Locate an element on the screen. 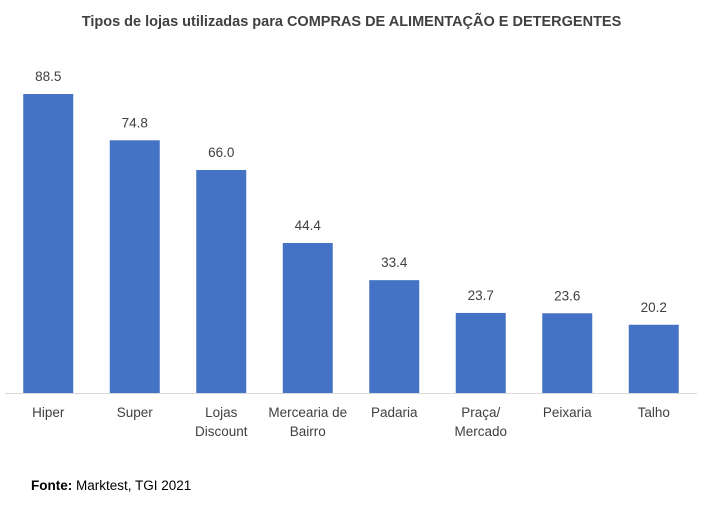 This screenshot has height=506, width=703. category-label: Bairro is located at coordinates (308, 431).